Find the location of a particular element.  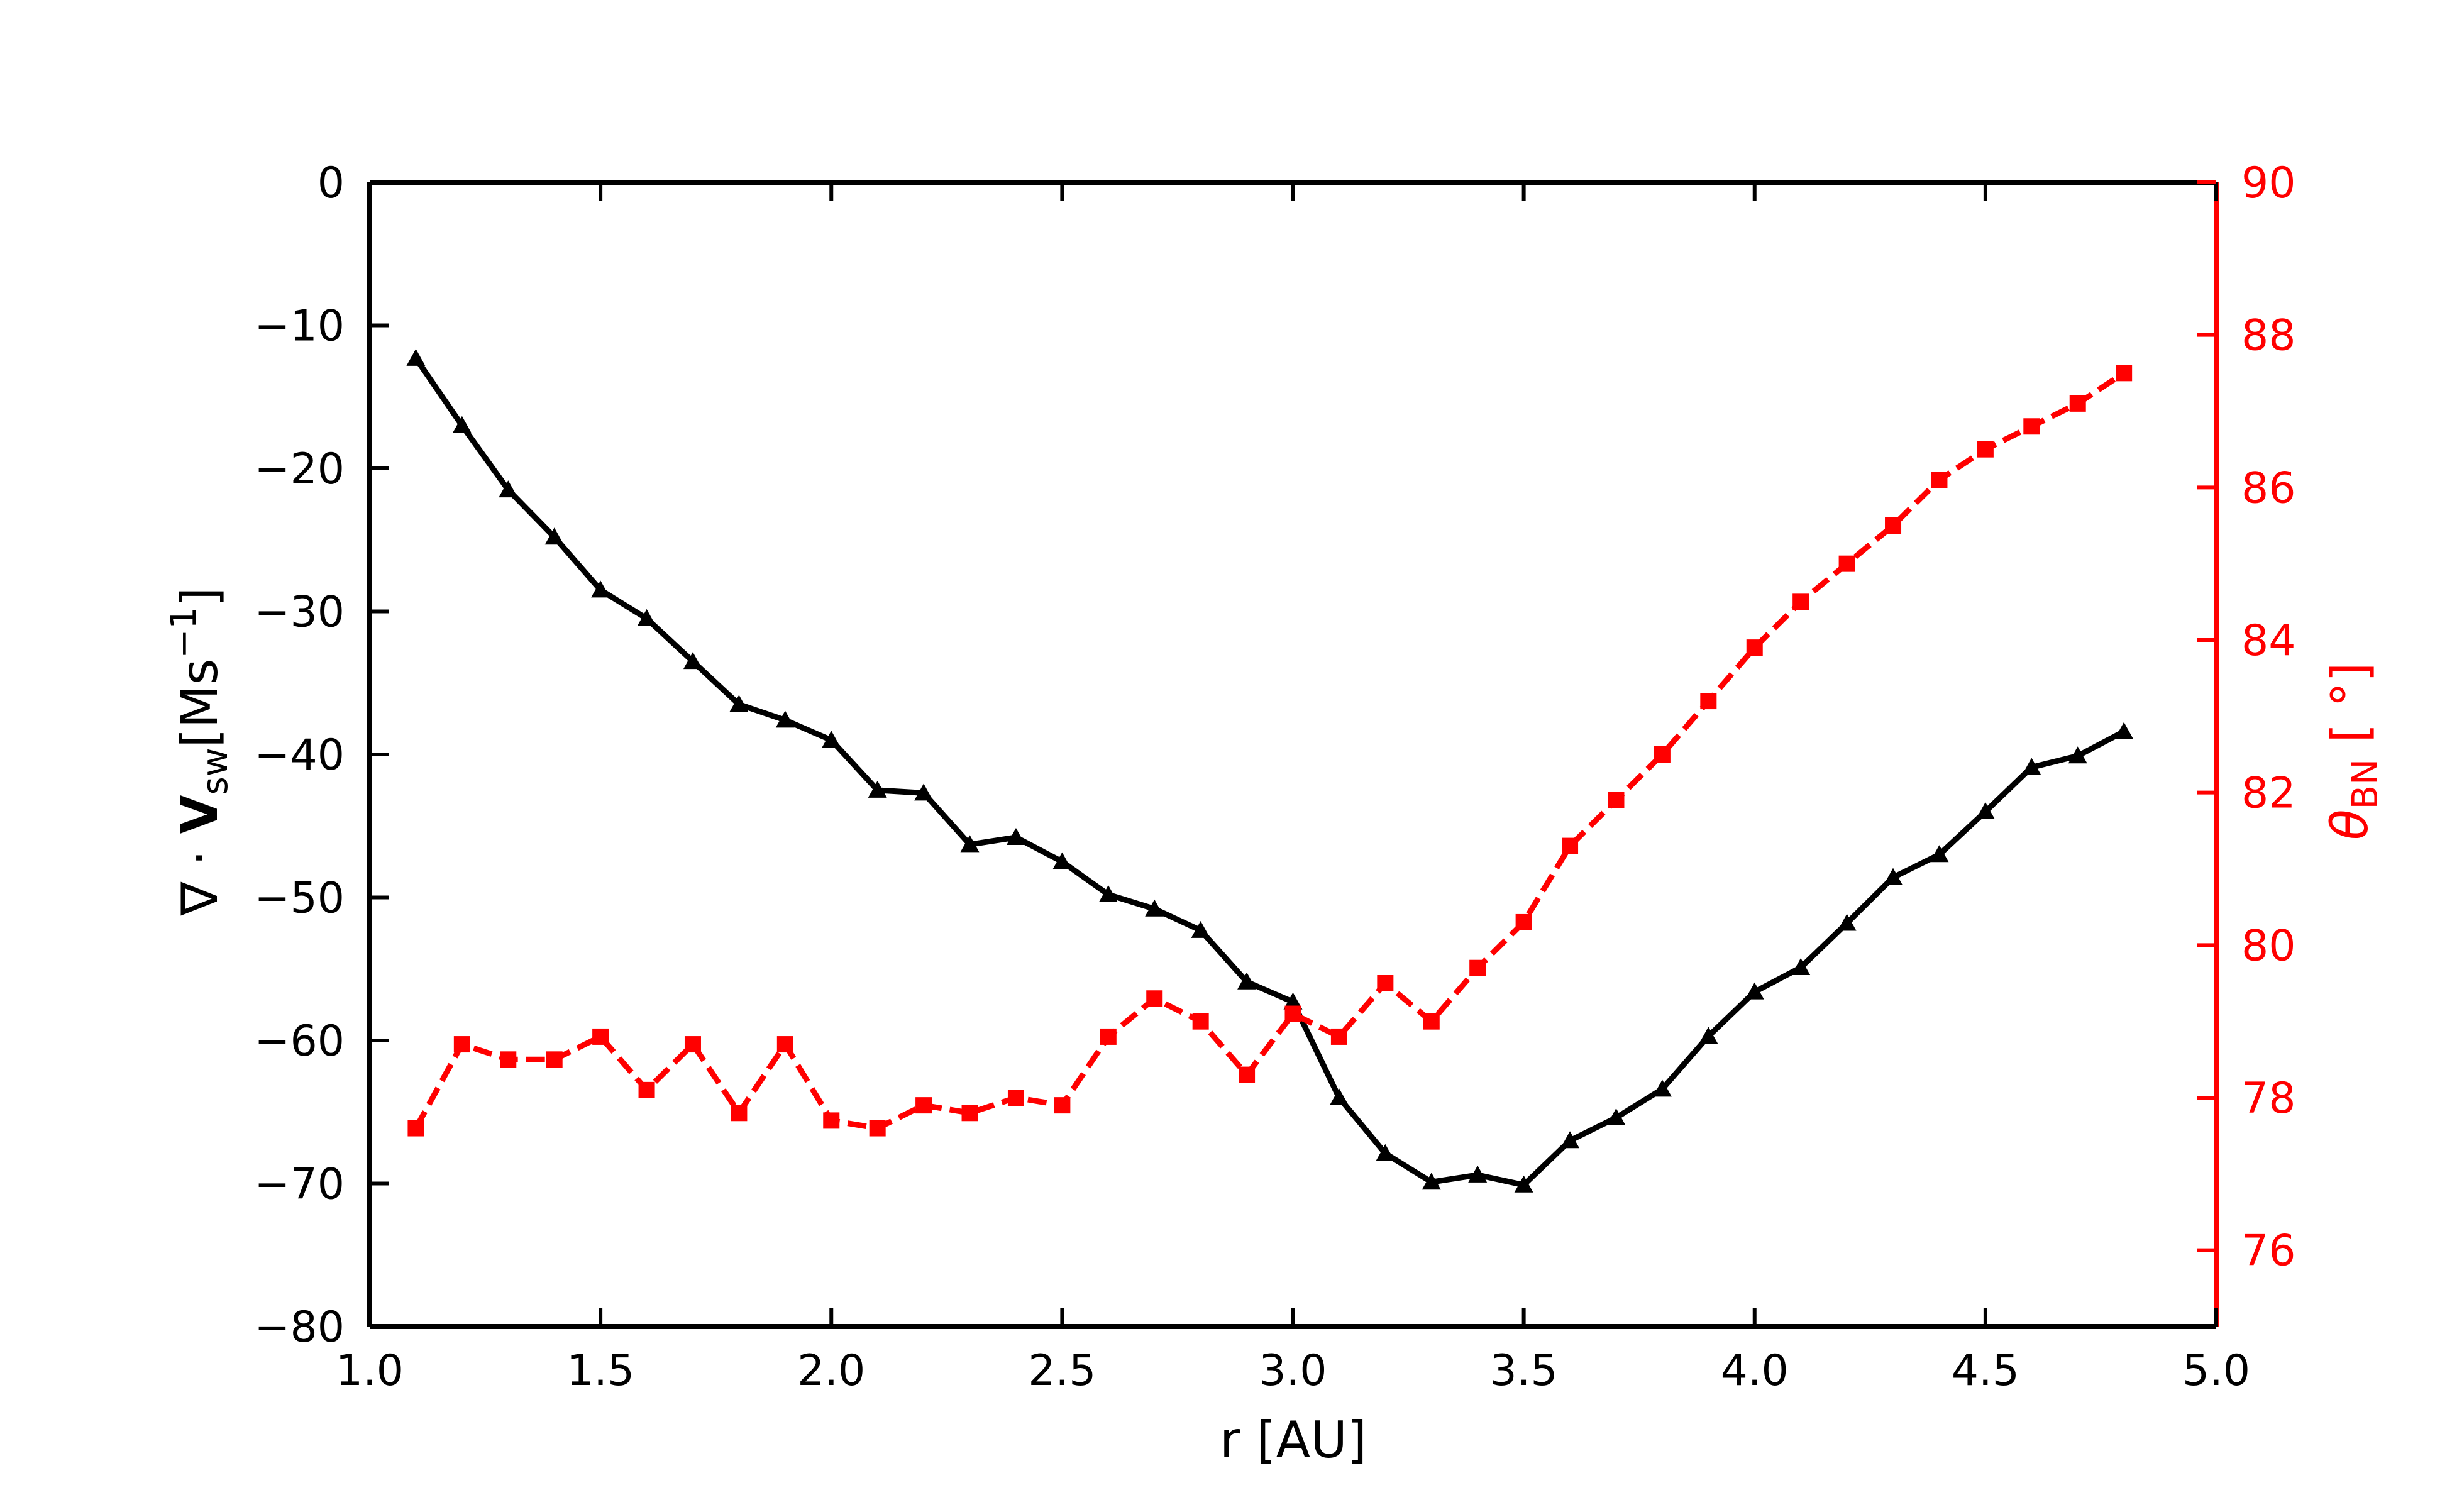

v-bold-glyph: V is located at coordinates (199, 814).